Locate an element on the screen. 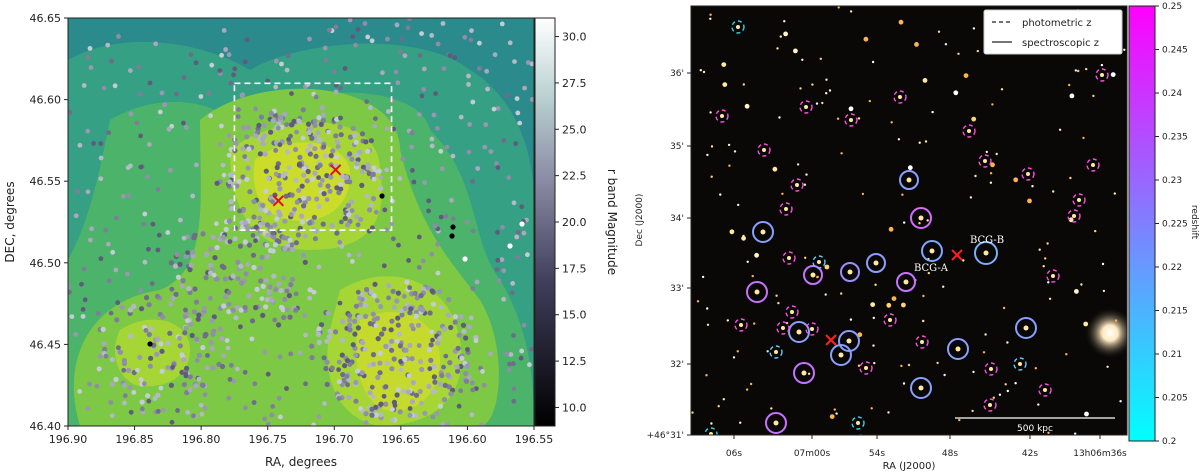 This screenshot has height=475, width=1200. x-axis-label: RA (J2000) is located at coordinates (909, 466).